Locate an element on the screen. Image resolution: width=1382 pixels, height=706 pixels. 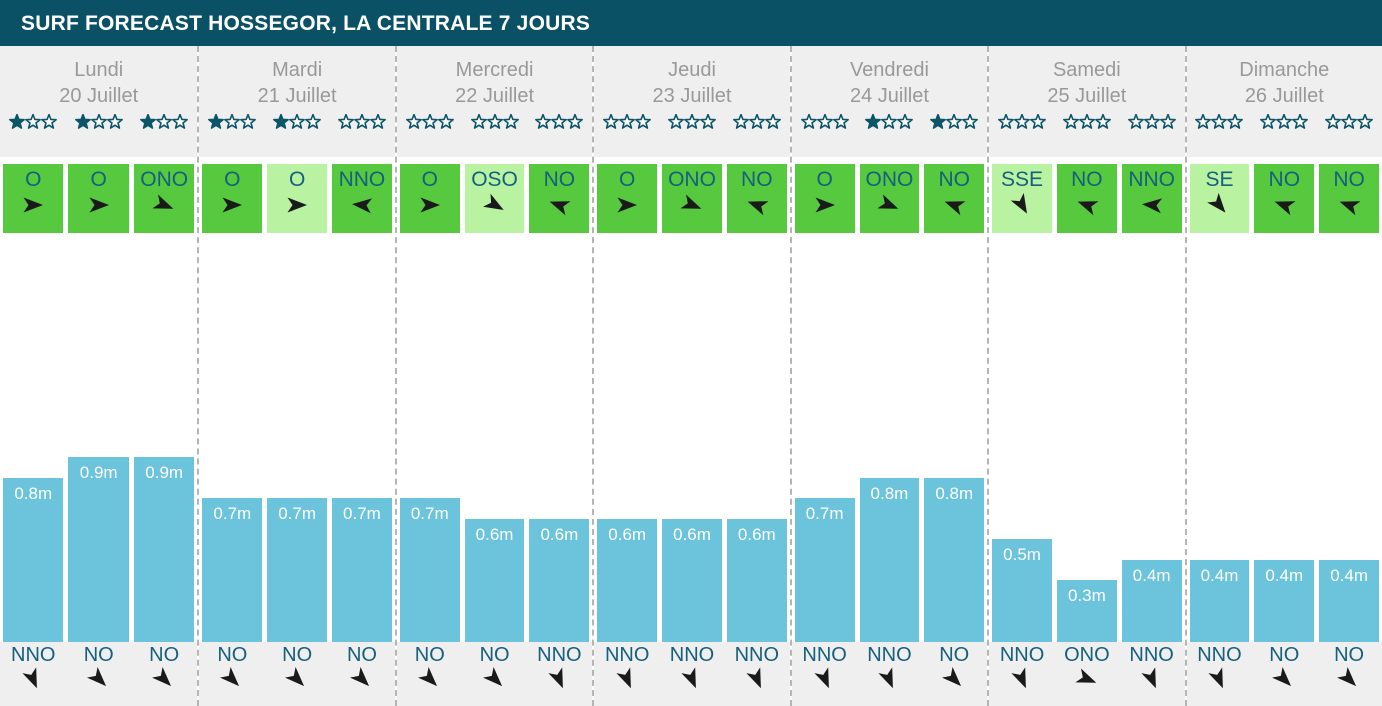
swell-direction-label: NNO is located at coordinates (33, 655).